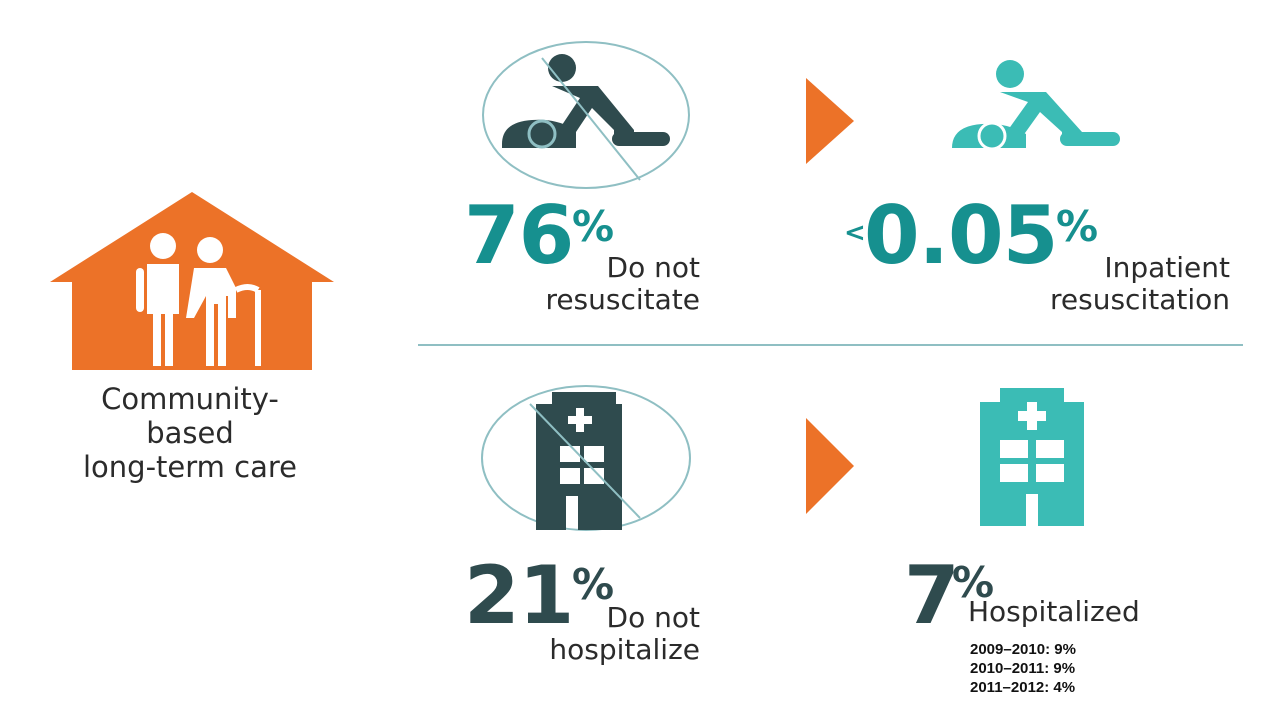  What do you see at coordinates (1023, 687) in the screenshot?
I see `hosp-yearly-item: 2011–2012: 4%` at bounding box center [1023, 687].